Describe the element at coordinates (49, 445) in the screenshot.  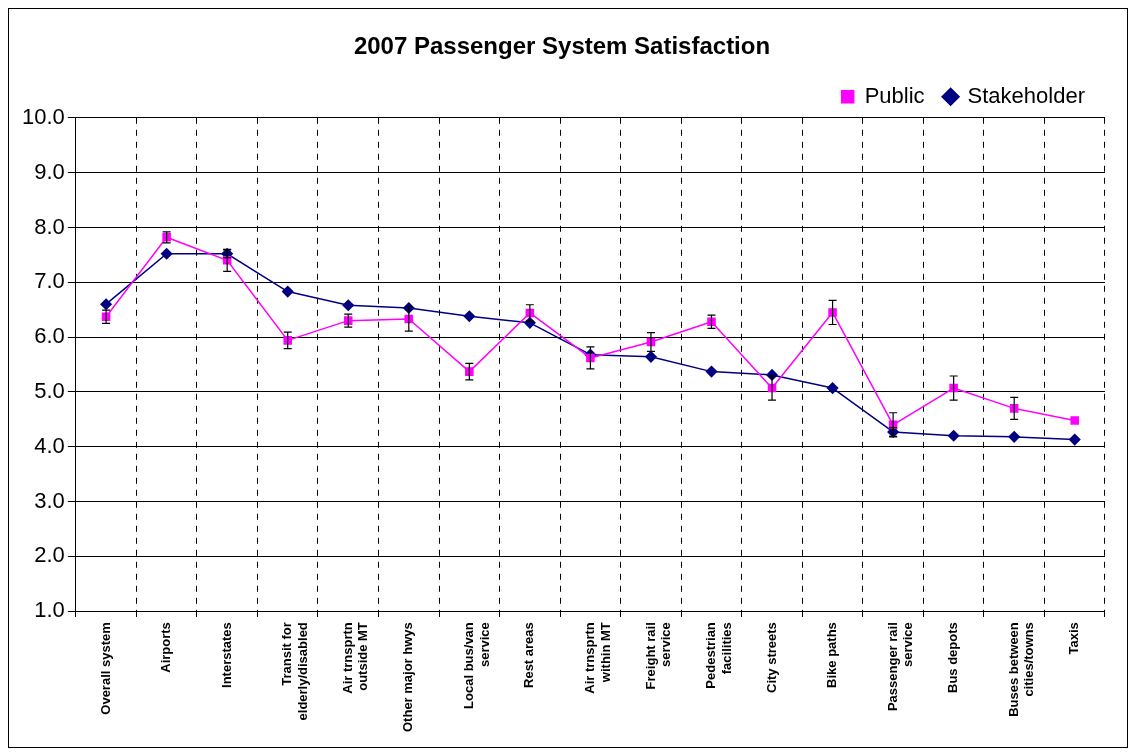
I see `y-tick-label: 4.0` at that location.